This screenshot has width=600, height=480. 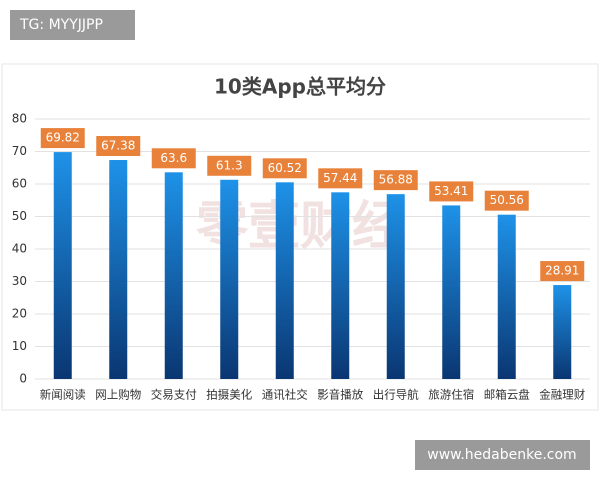 What do you see at coordinates (63, 395) in the screenshot?
I see `x-tick-label: 新闻阅读` at bounding box center [63, 395].